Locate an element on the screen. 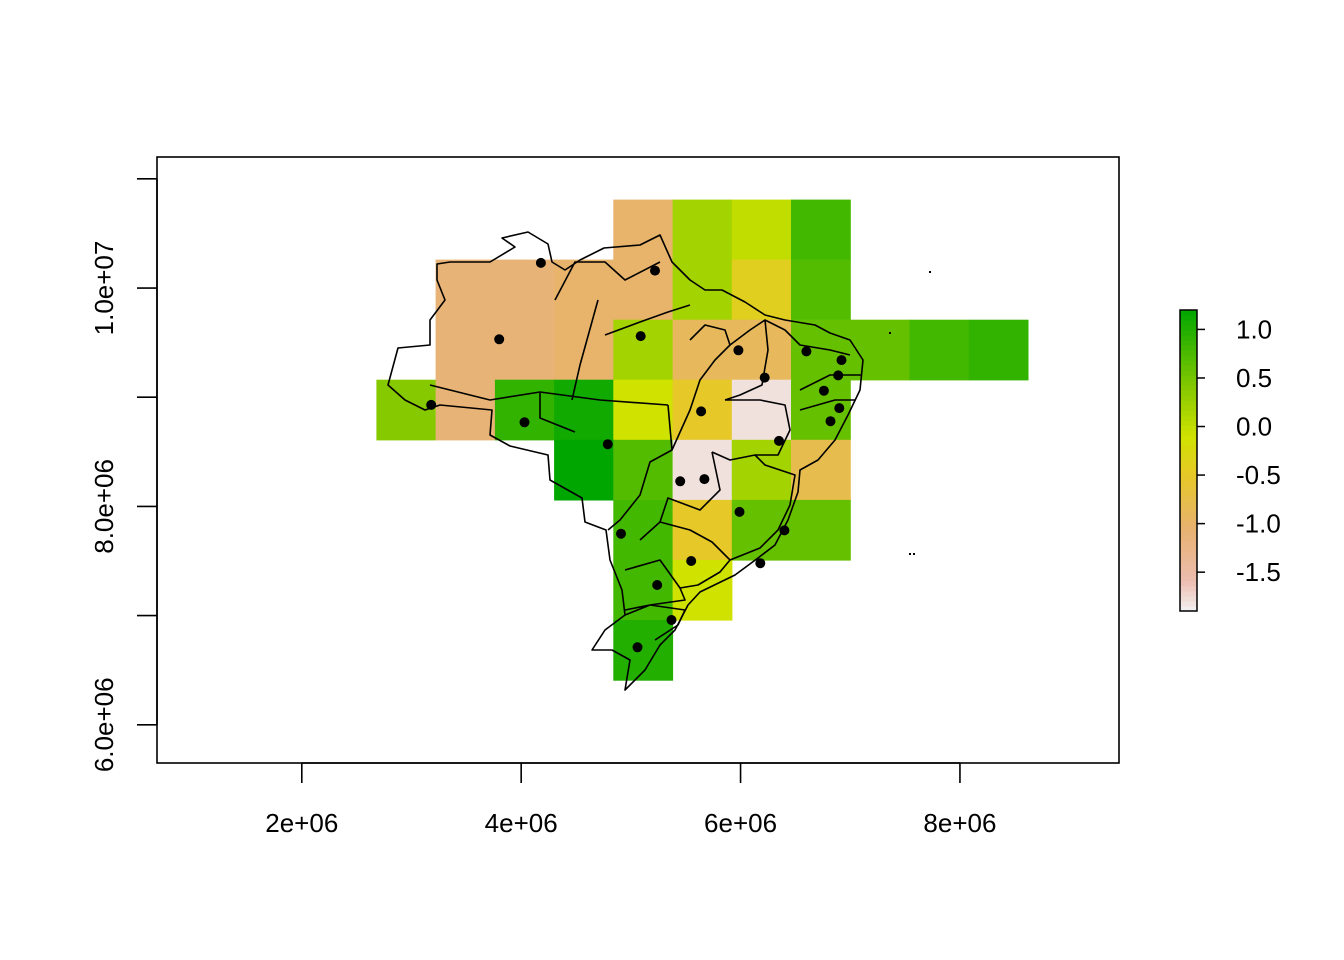  legend-tick-label: 0.5 is located at coordinates (1254, 378).